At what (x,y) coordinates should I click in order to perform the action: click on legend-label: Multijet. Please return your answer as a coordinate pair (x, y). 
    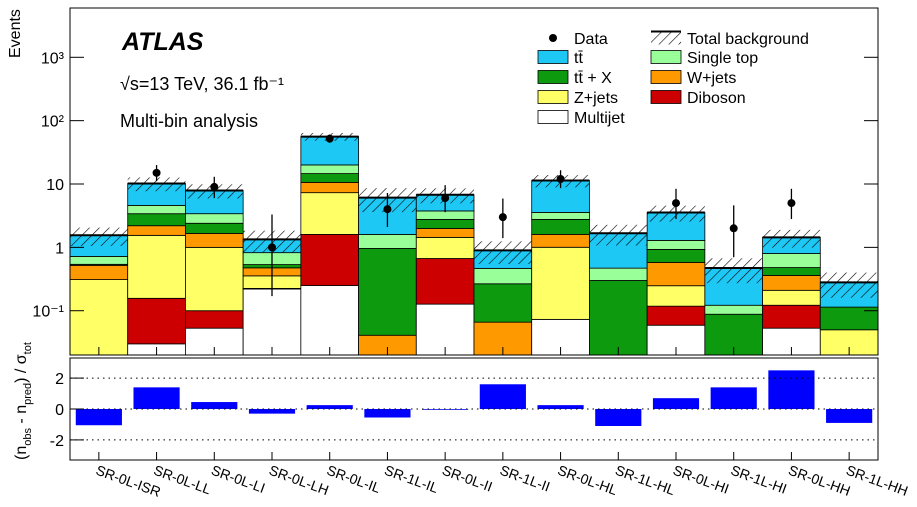
    Looking at the image, I should click on (599, 118).